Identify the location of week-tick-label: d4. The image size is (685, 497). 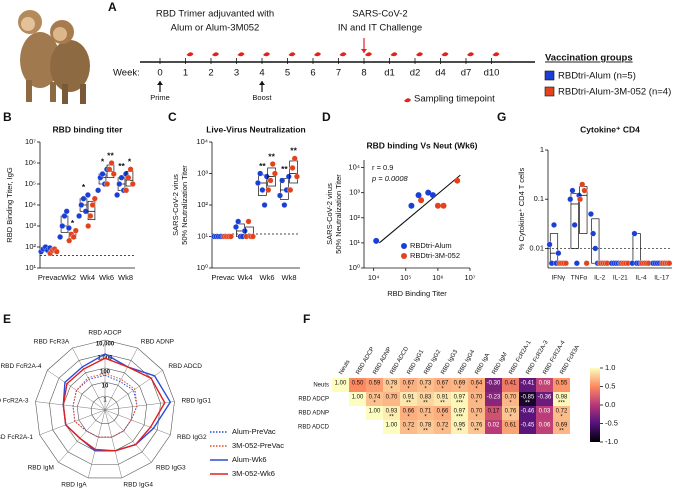
(440, 73).